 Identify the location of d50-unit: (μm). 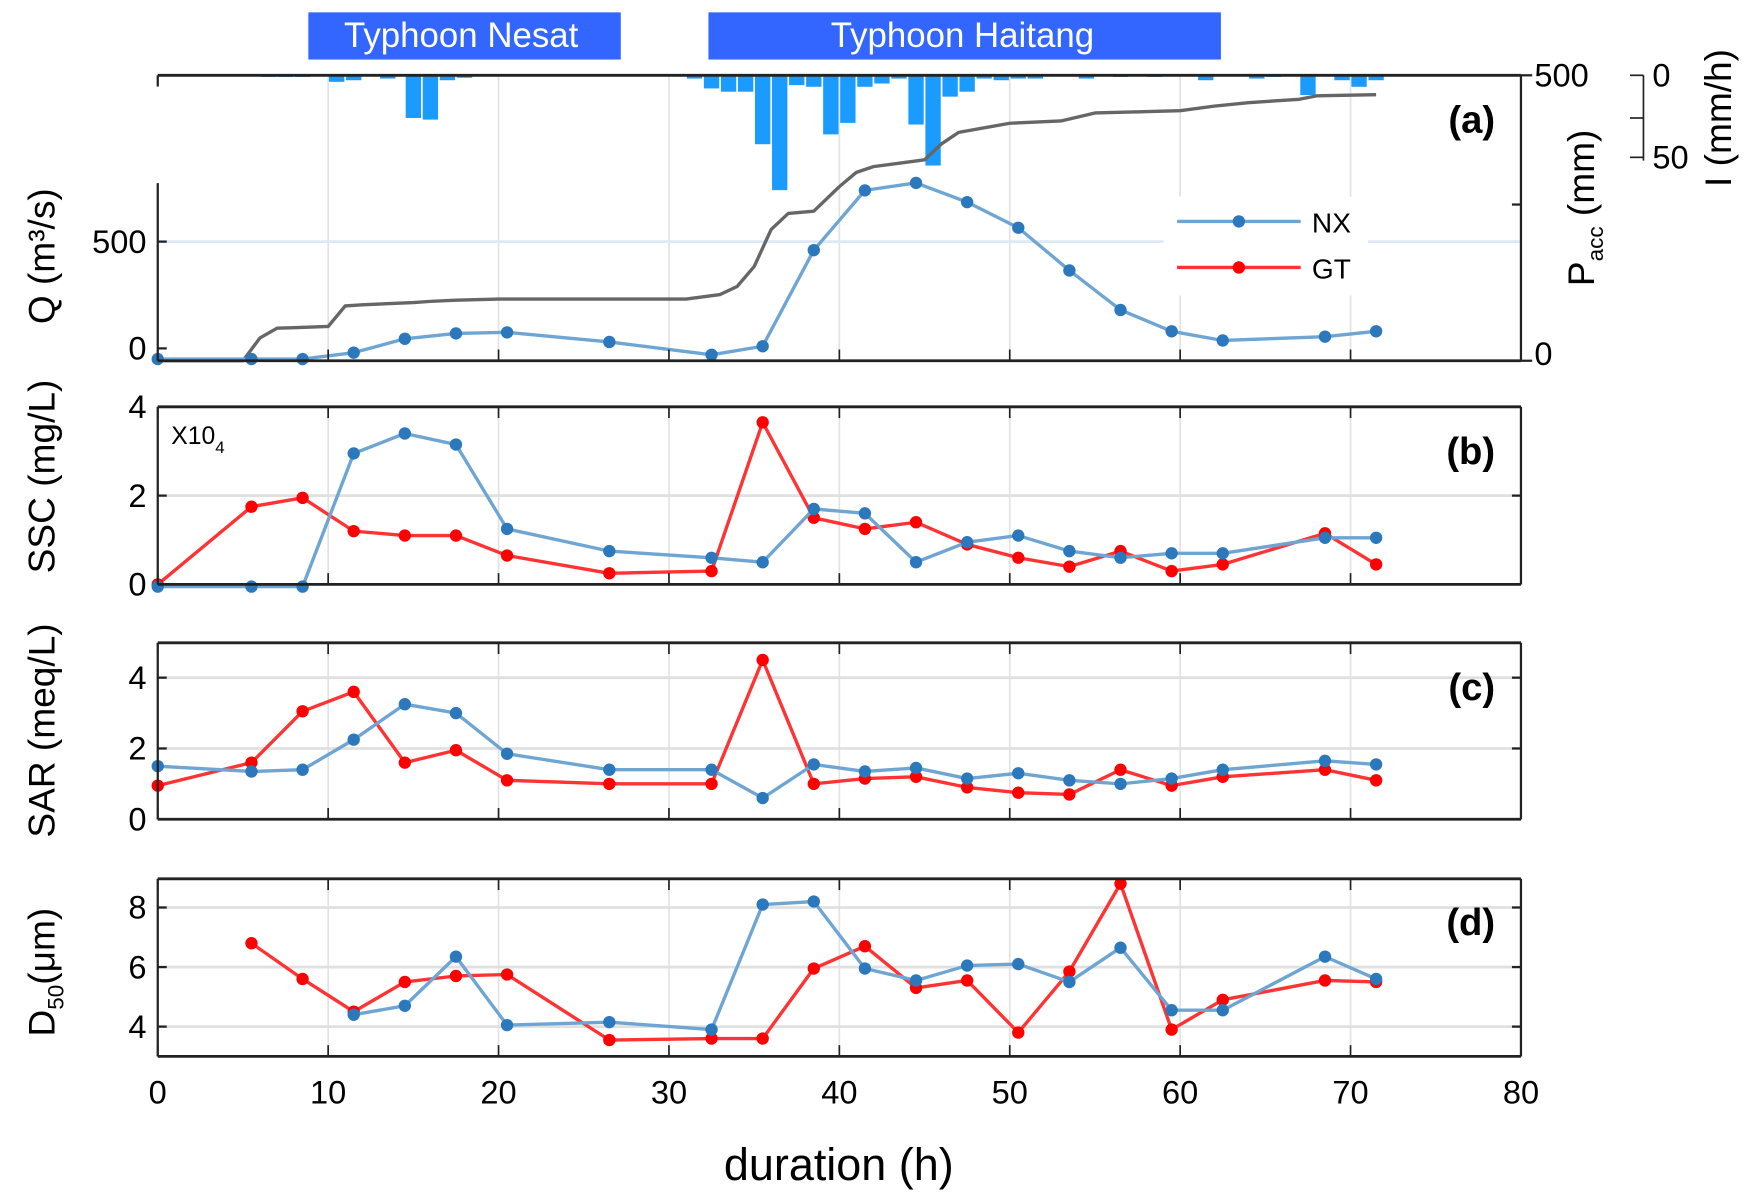
(41, 946).